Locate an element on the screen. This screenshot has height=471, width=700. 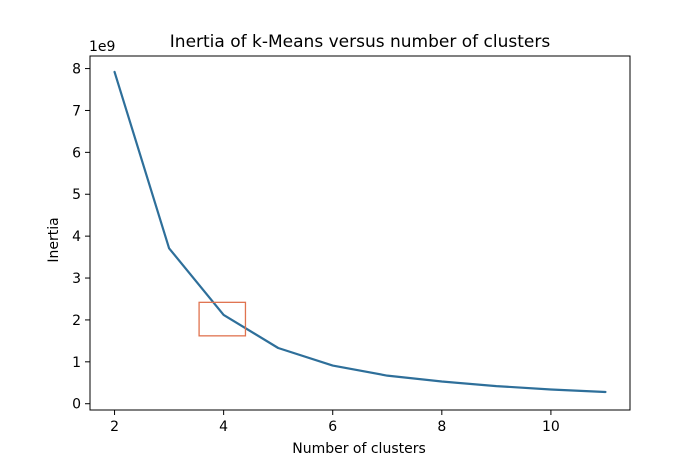
x-tick-label-8: 8 is located at coordinates (441, 427).